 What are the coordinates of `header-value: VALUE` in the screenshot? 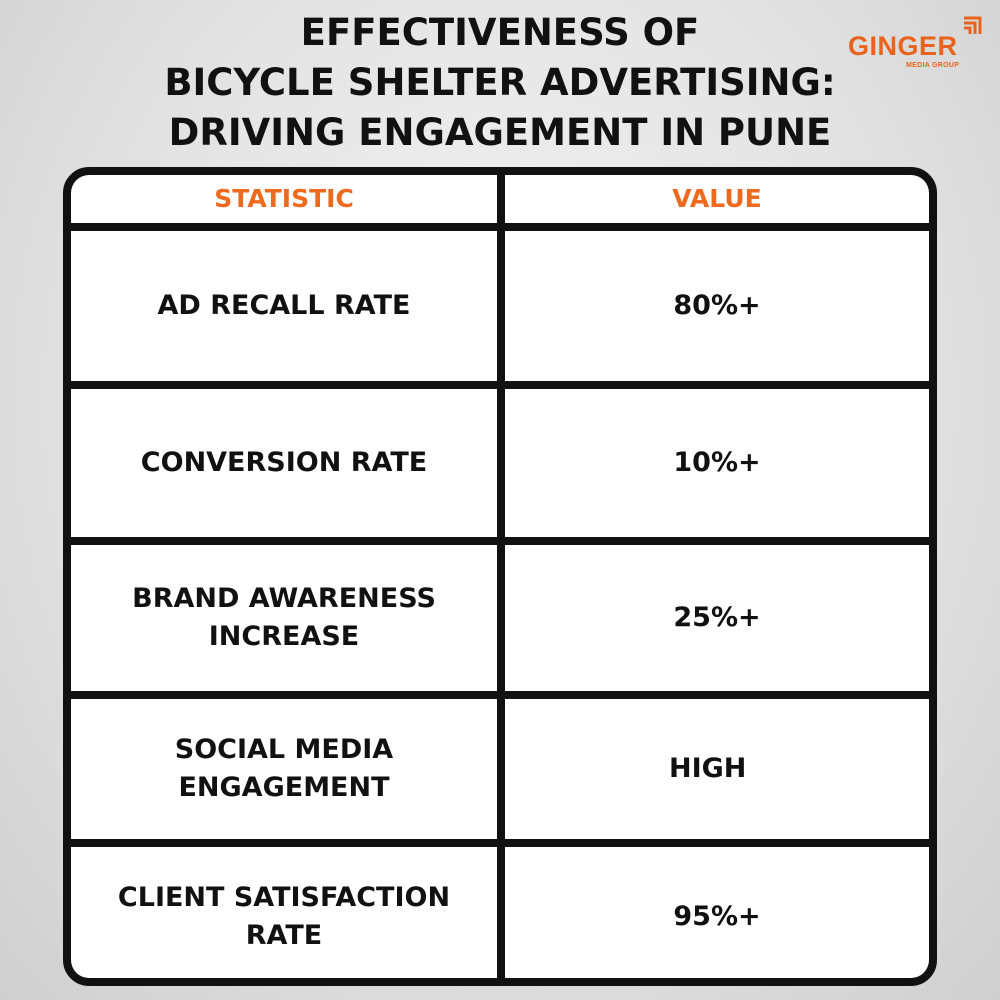 It's located at (717, 199).